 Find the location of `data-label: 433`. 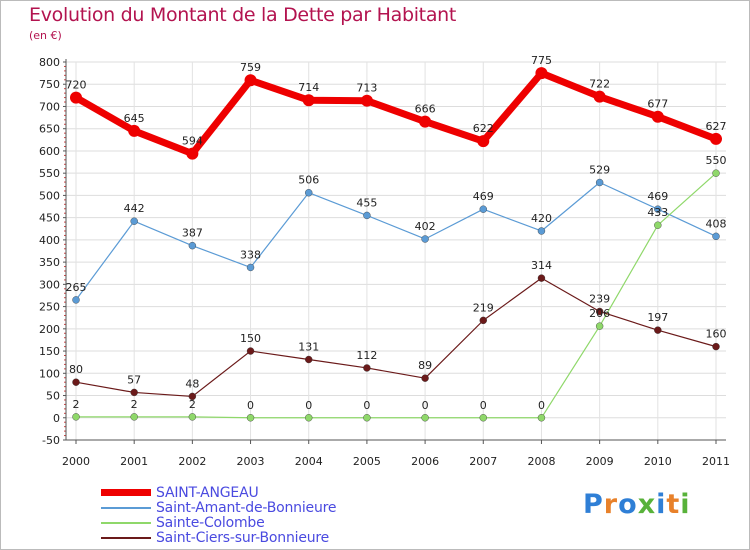

data-label: 433 is located at coordinates (657, 212).